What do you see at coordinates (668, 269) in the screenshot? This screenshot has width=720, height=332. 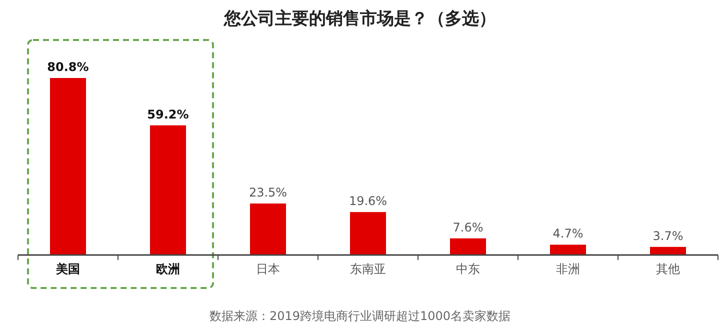 I see `x-tick-label: 其他` at bounding box center [668, 269].